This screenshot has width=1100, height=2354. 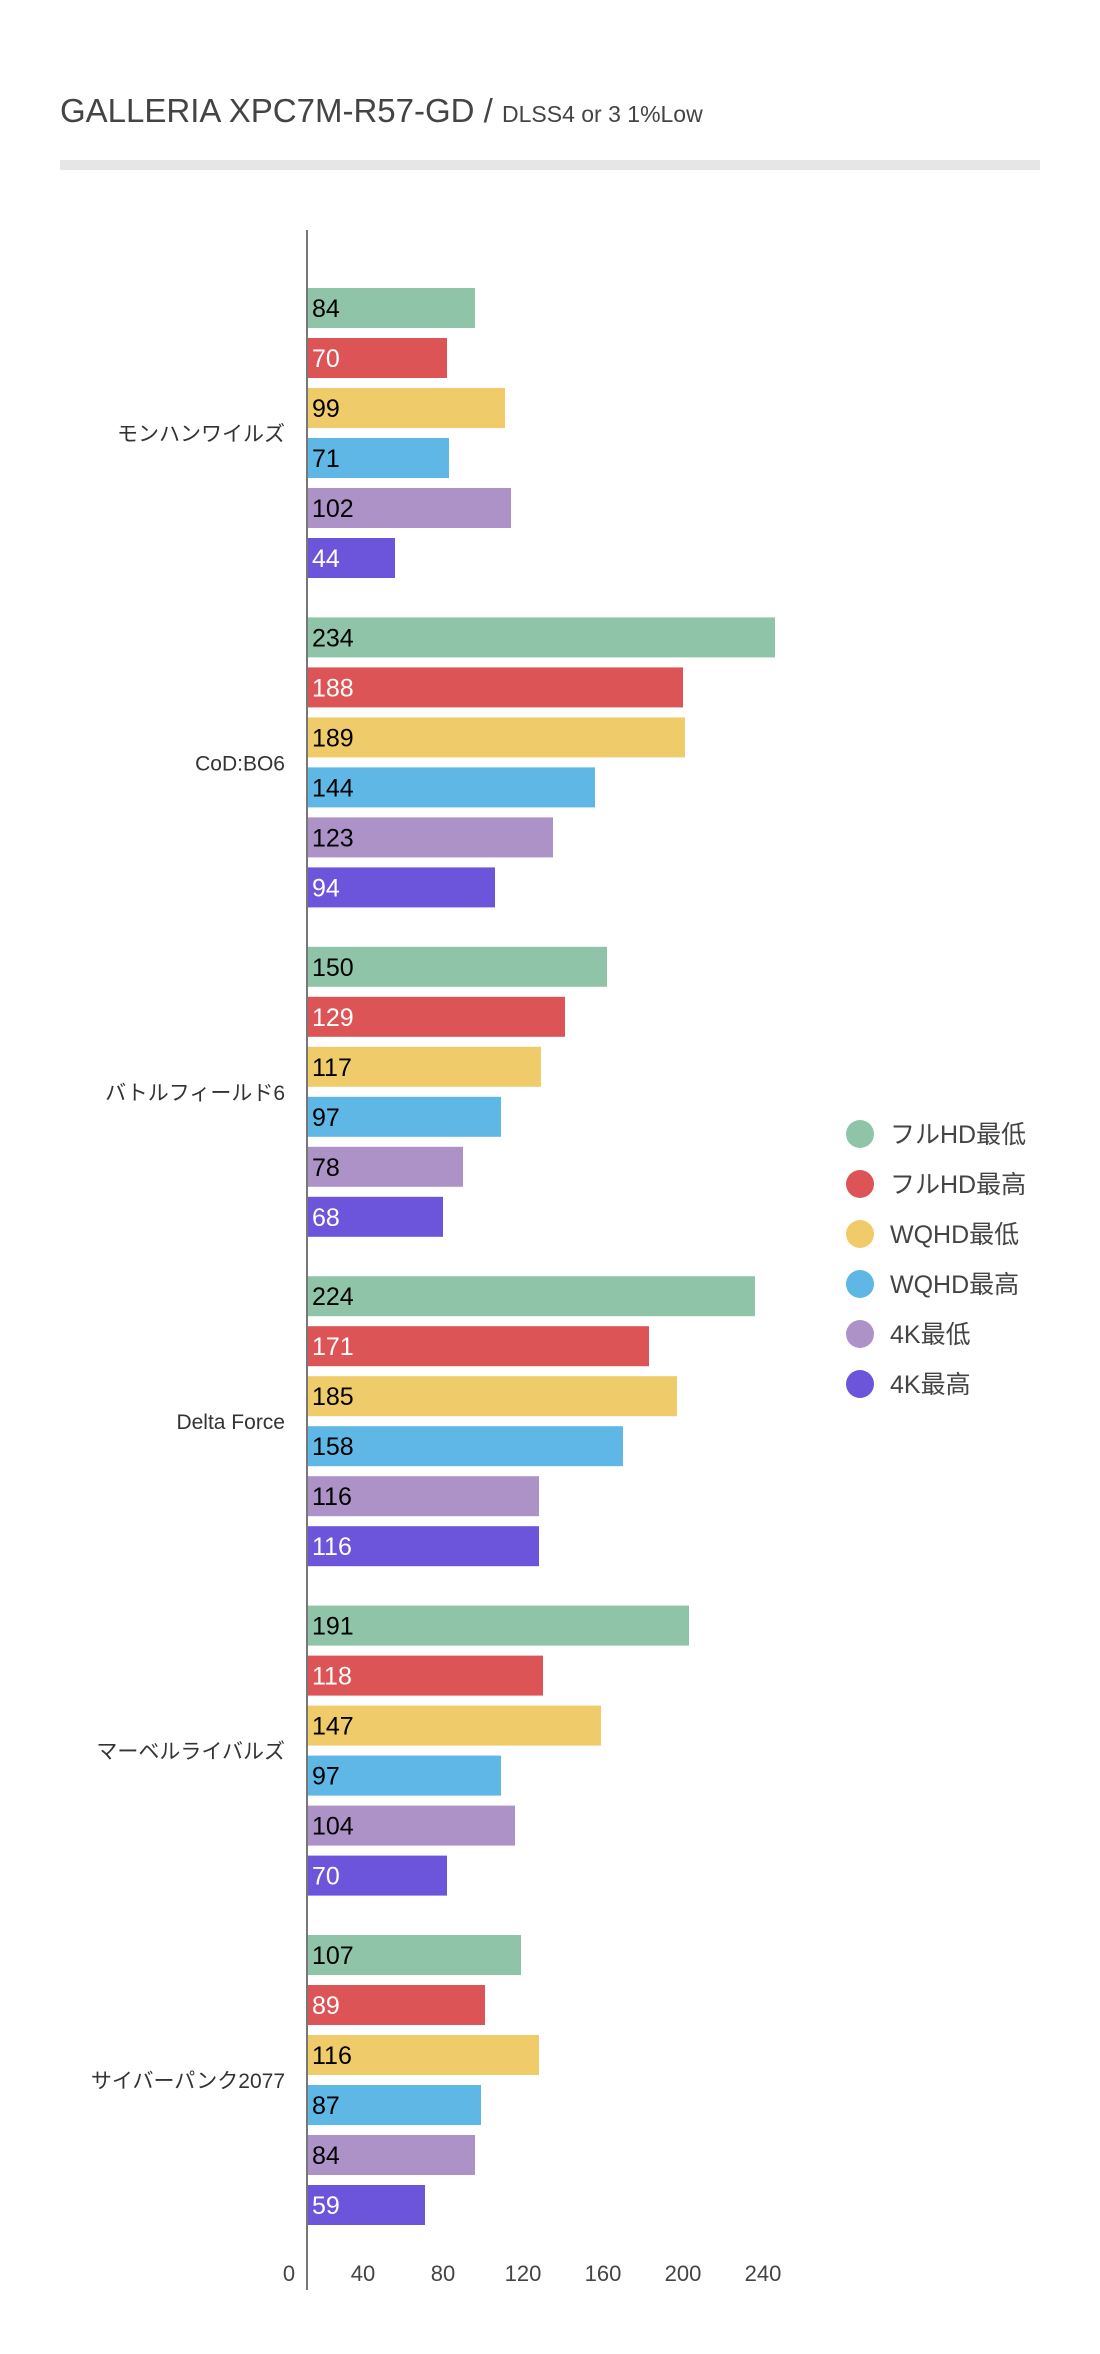 I want to click on data-label: 189, so click(x=333, y=738).